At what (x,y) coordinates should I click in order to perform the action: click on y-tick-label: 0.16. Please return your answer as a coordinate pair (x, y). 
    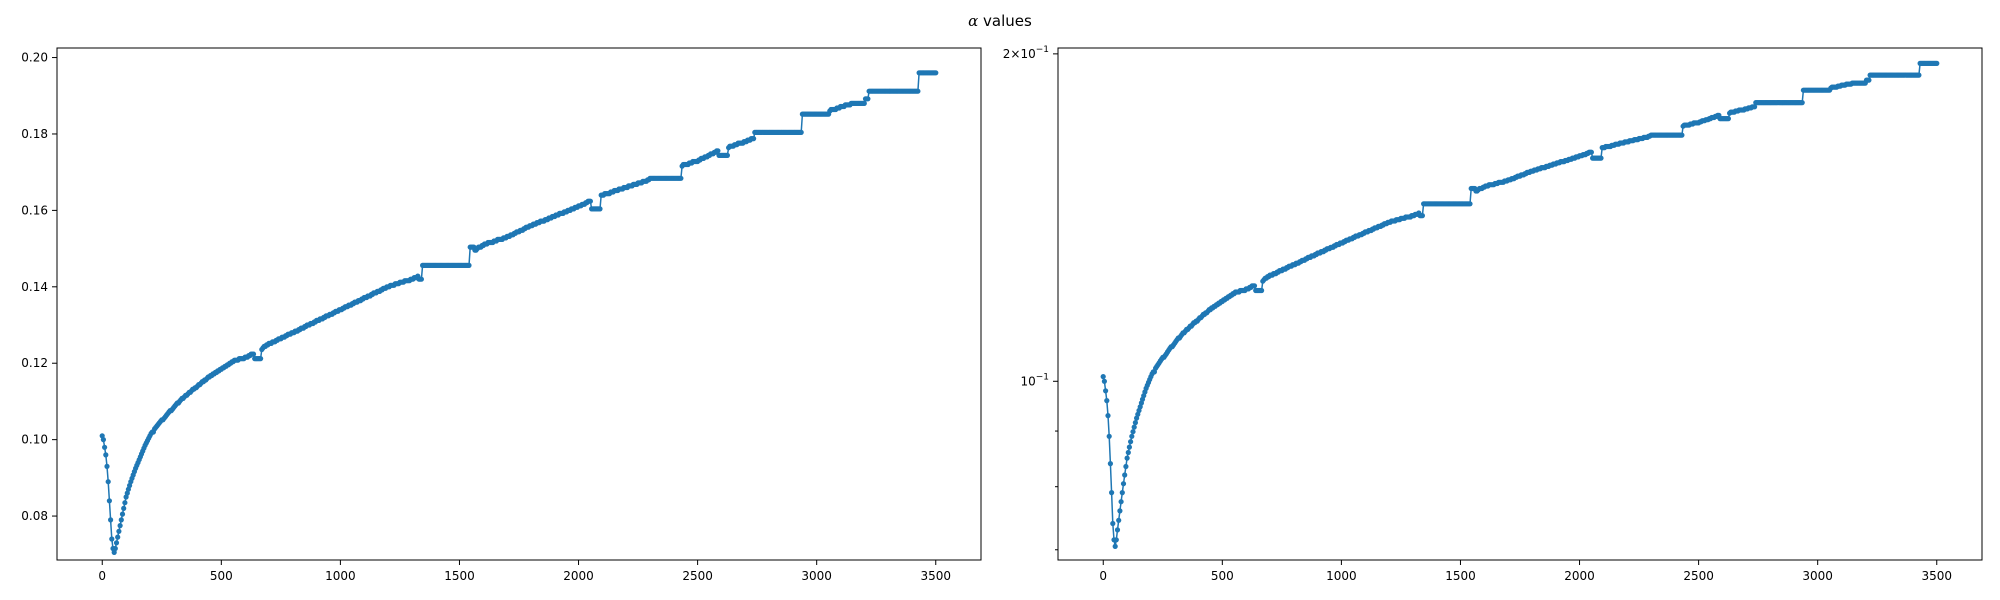
    Looking at the image, I should click on (34, 210).